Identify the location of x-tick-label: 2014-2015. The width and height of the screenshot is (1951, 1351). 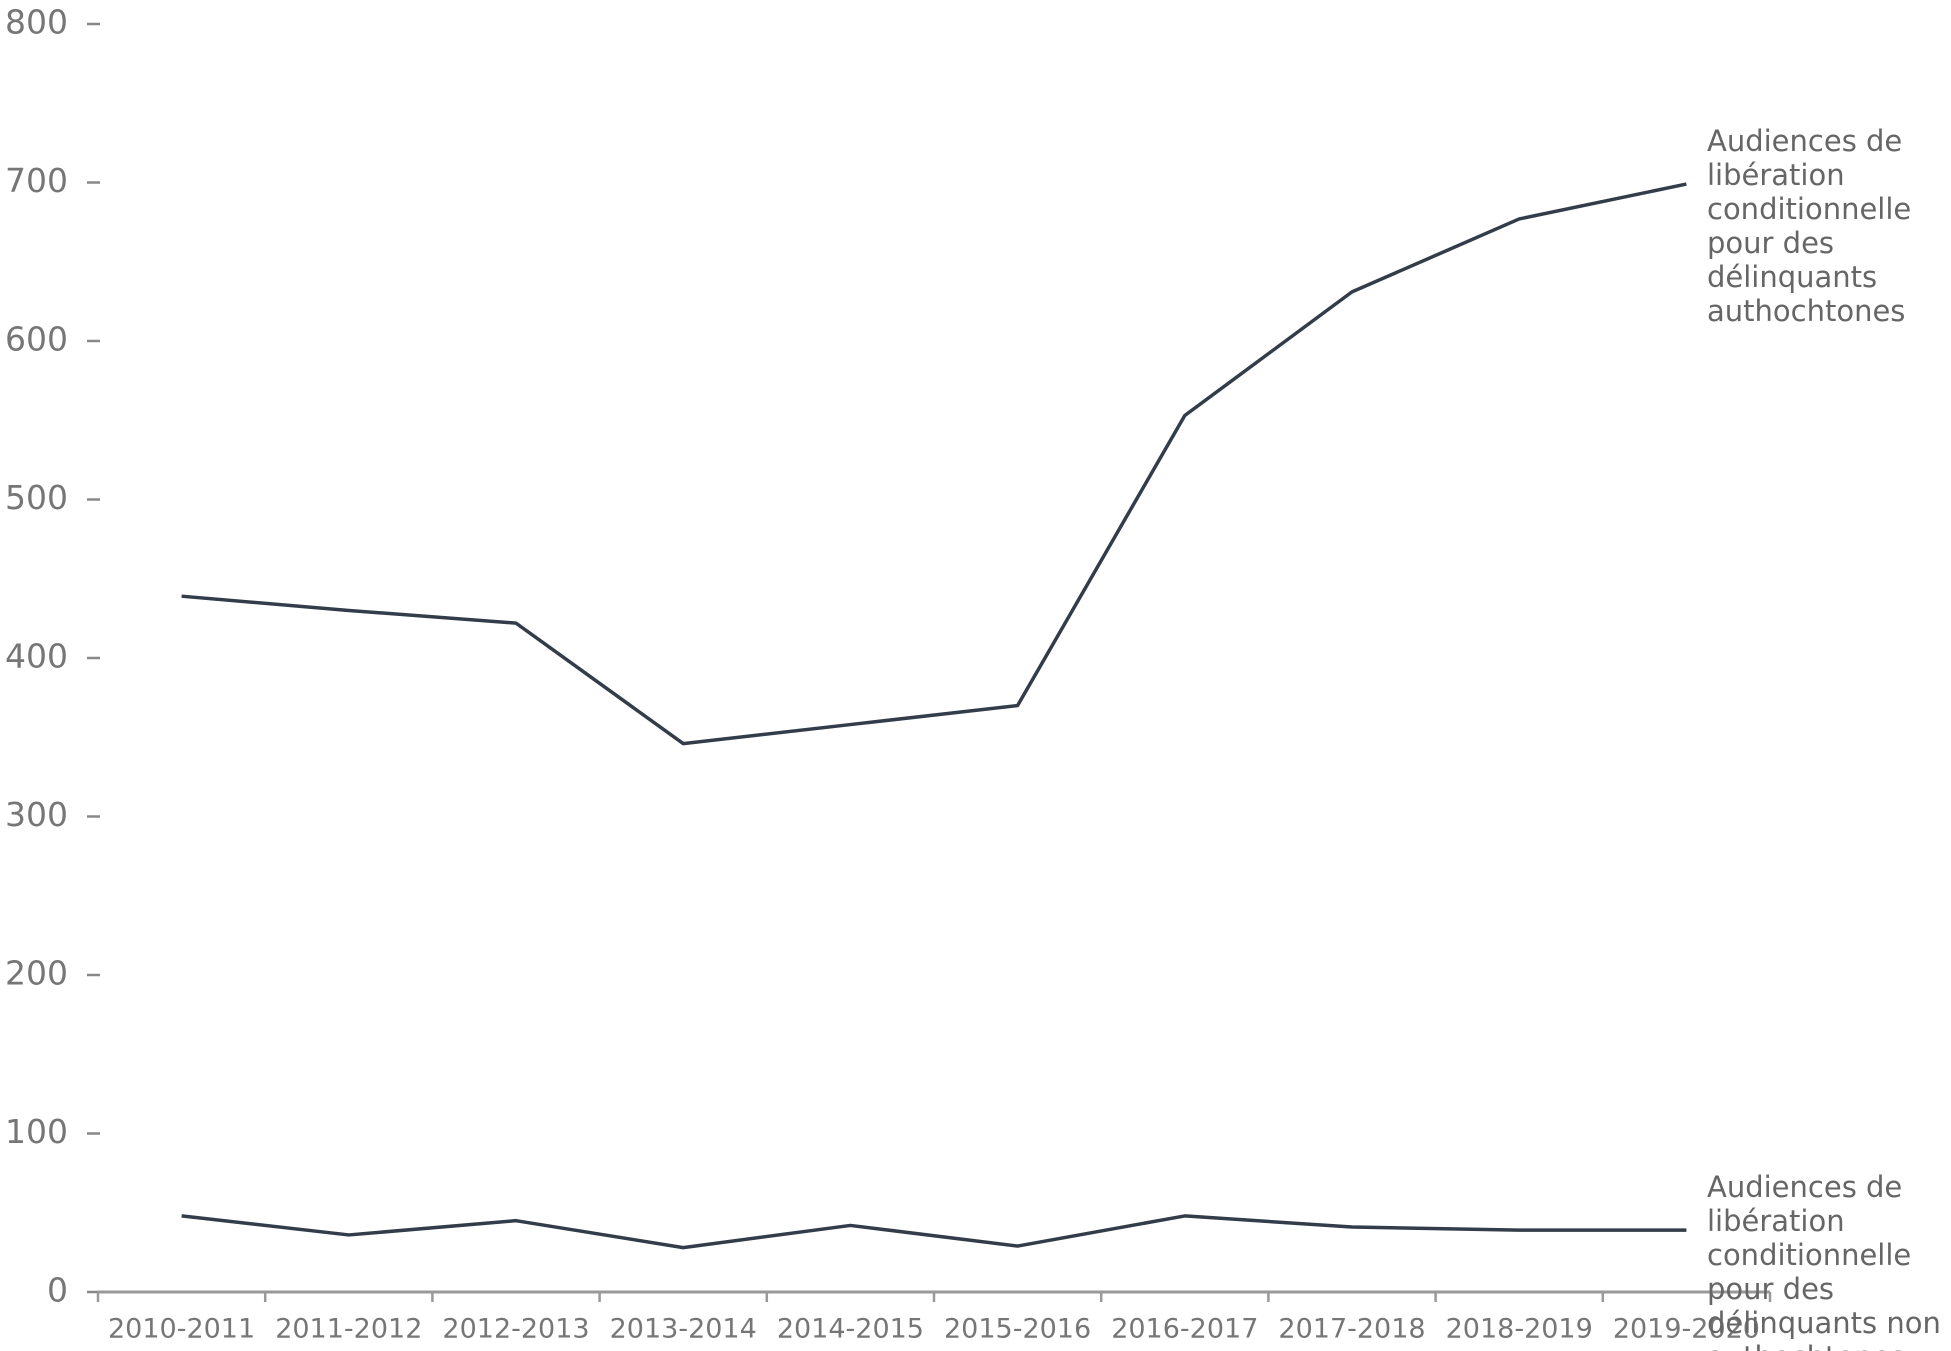
(850, 1329).